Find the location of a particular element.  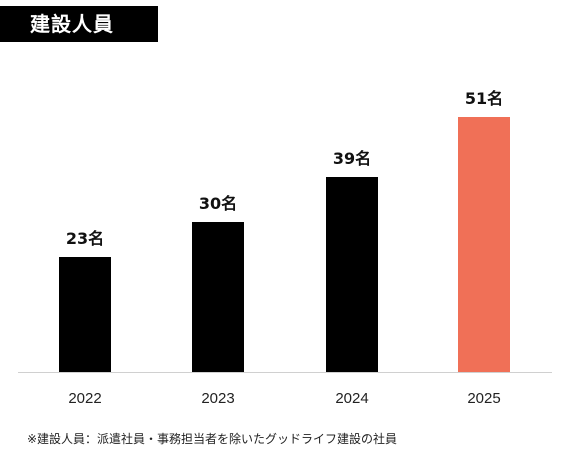

data-label-2025: 51名 is located at coordinates (484, 98).